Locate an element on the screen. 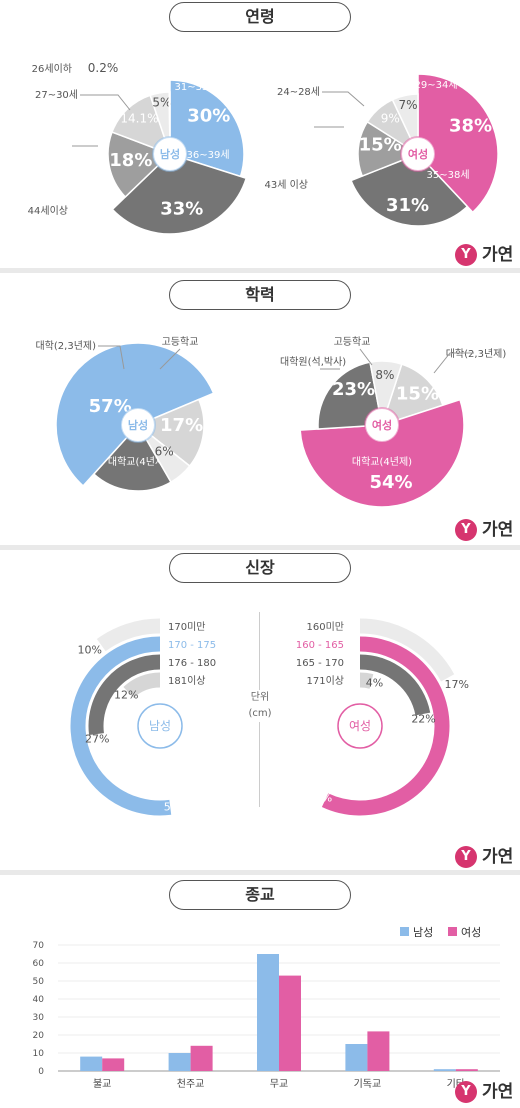  radial-category-label: 181이상 is located at coordinates (187, 681).